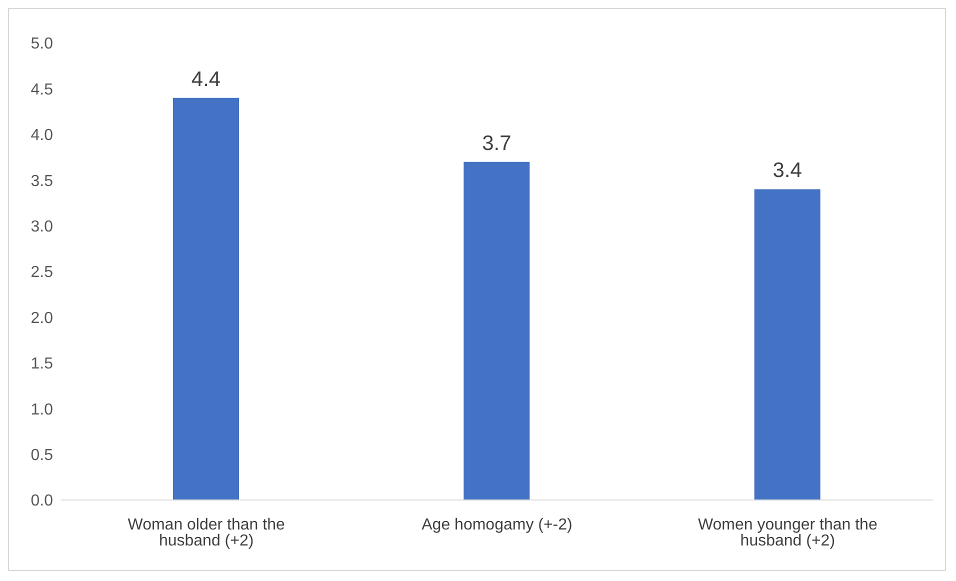  Describe the element at coordinates (42, 455) in the screenshot. I see `y-tick-label: 0.5` at that location.